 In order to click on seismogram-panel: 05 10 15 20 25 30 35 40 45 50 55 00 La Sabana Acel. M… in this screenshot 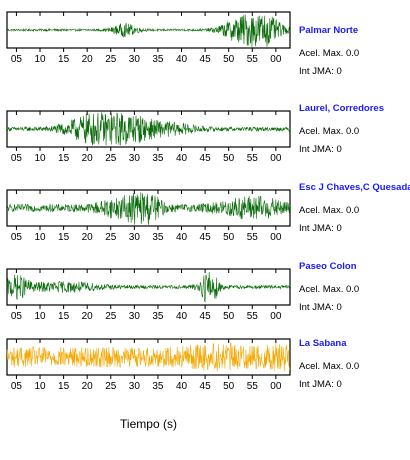, I will do `click(182, 365)`.